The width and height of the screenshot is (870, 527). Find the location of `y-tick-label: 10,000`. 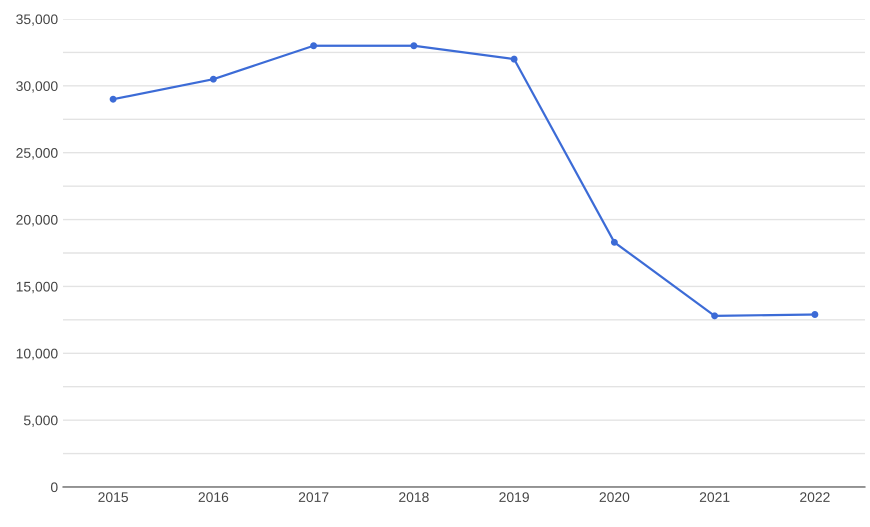

y-tick-label: 10,000 is located at coordinates (37, 354).